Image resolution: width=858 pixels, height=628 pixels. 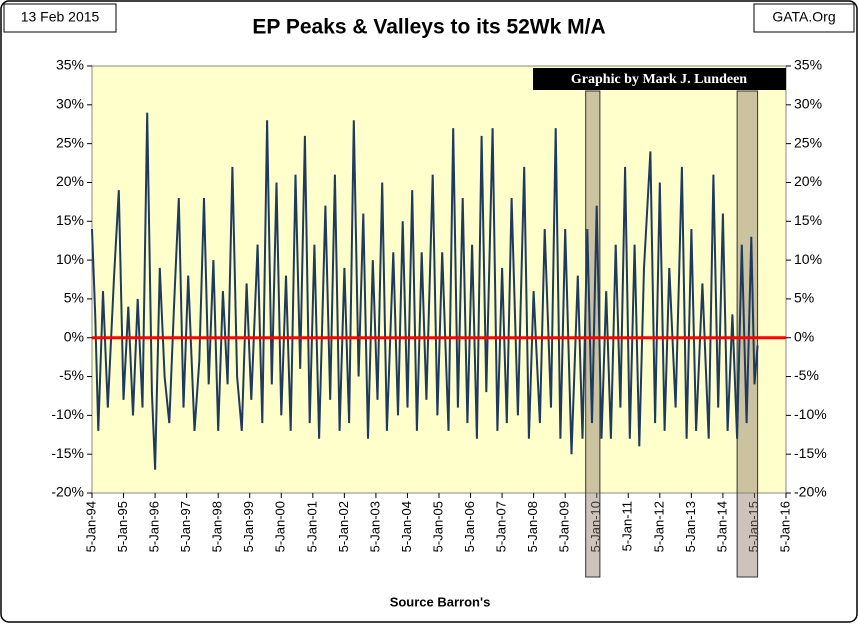 What do you see at coordinates (810, 414) in the screenshot?
I see `y2-tick-label: -10%` at bounding box center [810, 414].